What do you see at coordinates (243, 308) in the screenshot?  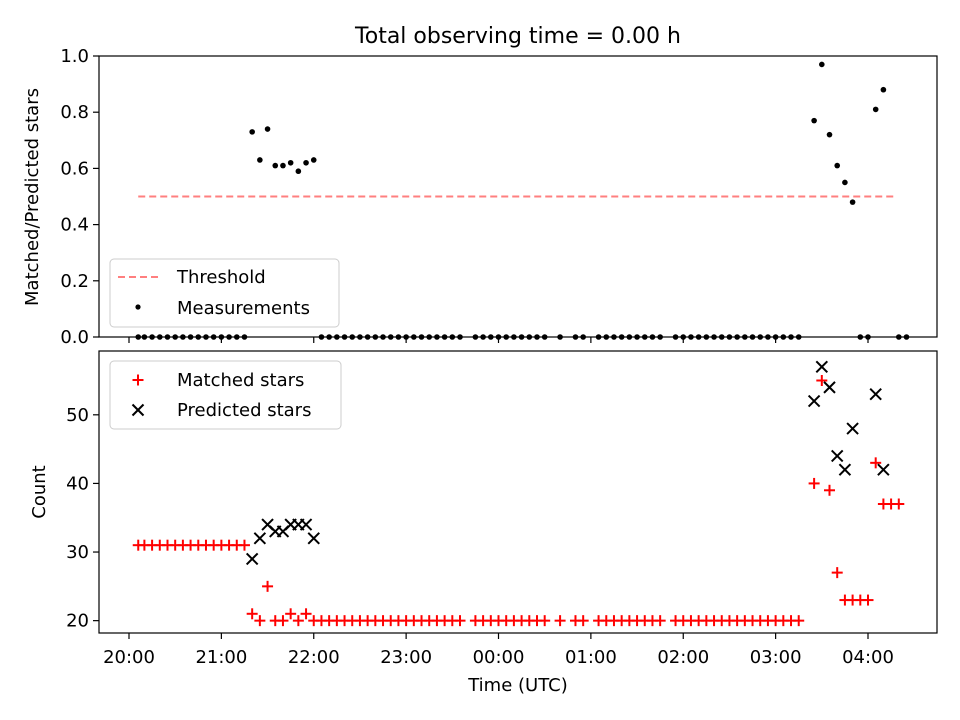 I see `legend-measurements-label: Measurements` at bounding box center [243, 308].